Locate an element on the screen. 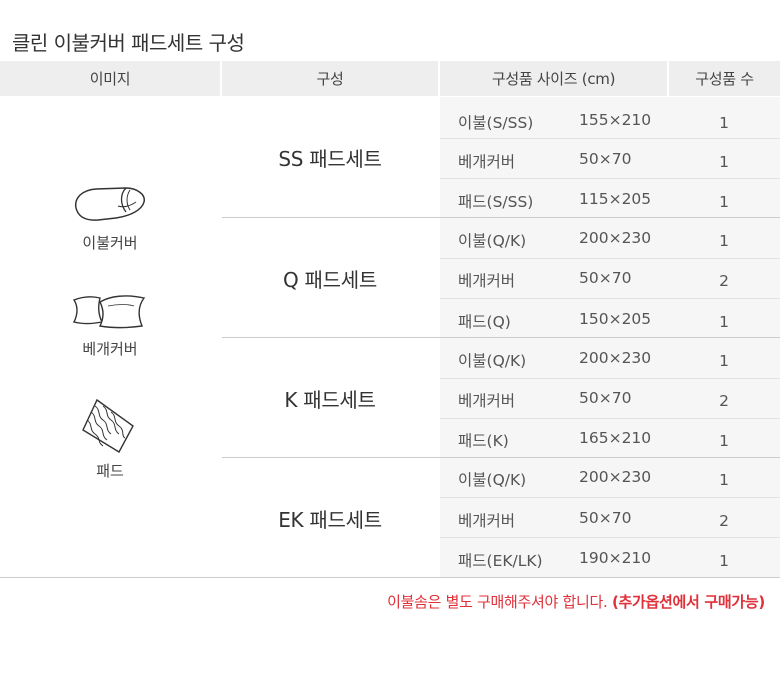 The height and width of the screenshot is (682, 780). table-row: 베개커버 50×70 1 is located at coordinates (610, 159).